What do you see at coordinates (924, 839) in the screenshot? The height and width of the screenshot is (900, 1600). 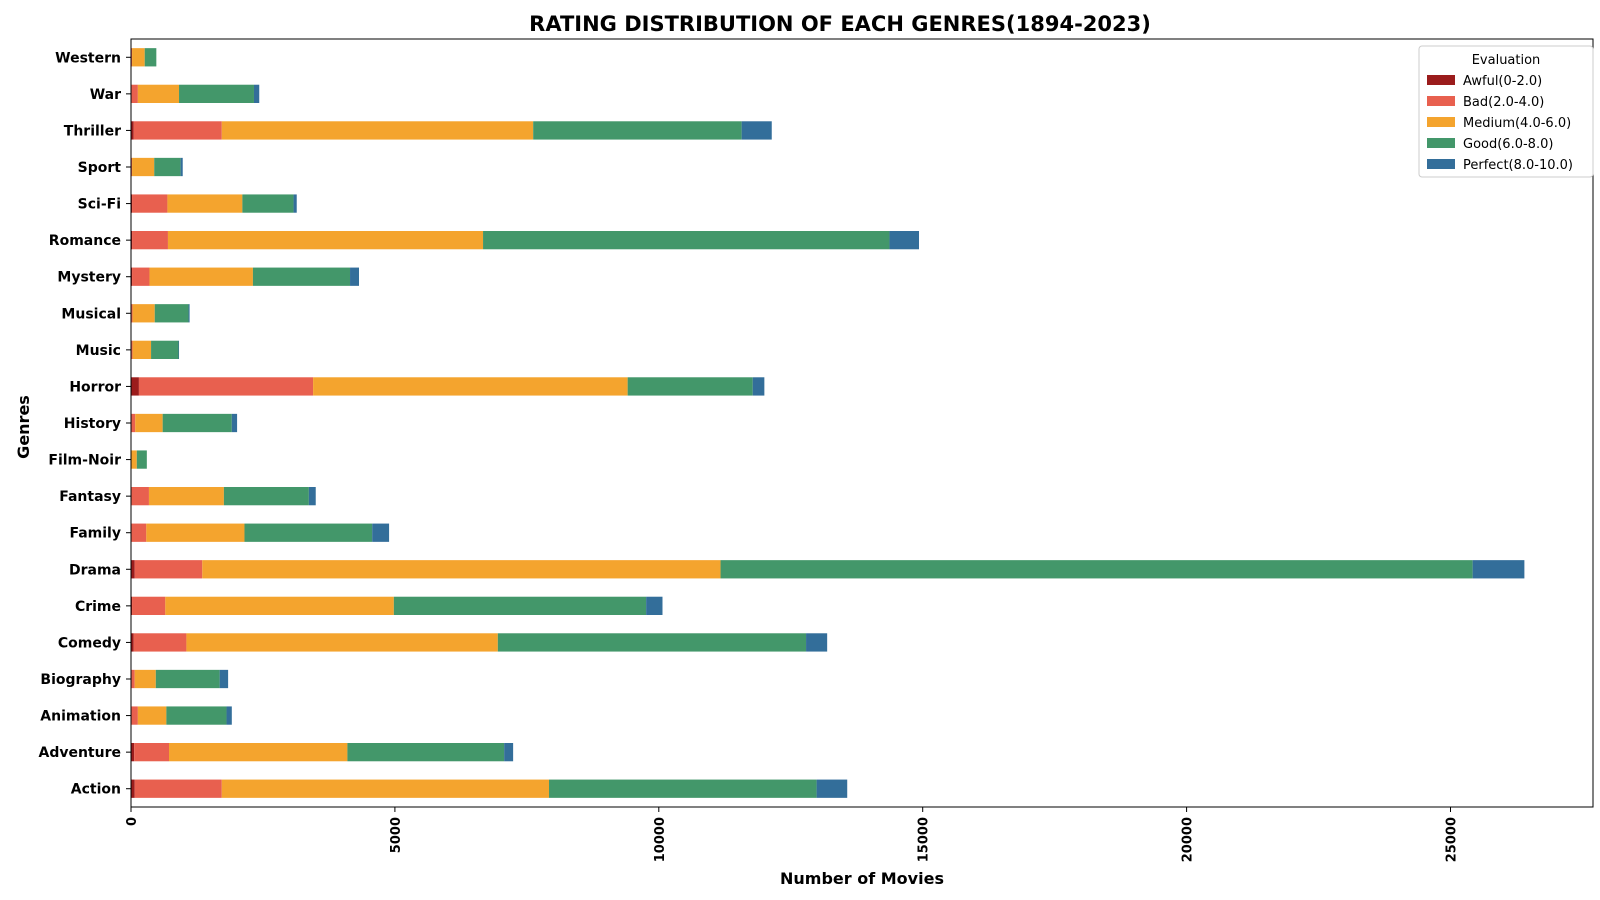 I see `x-tick-label: 15000` at bounding box center [924, 839].